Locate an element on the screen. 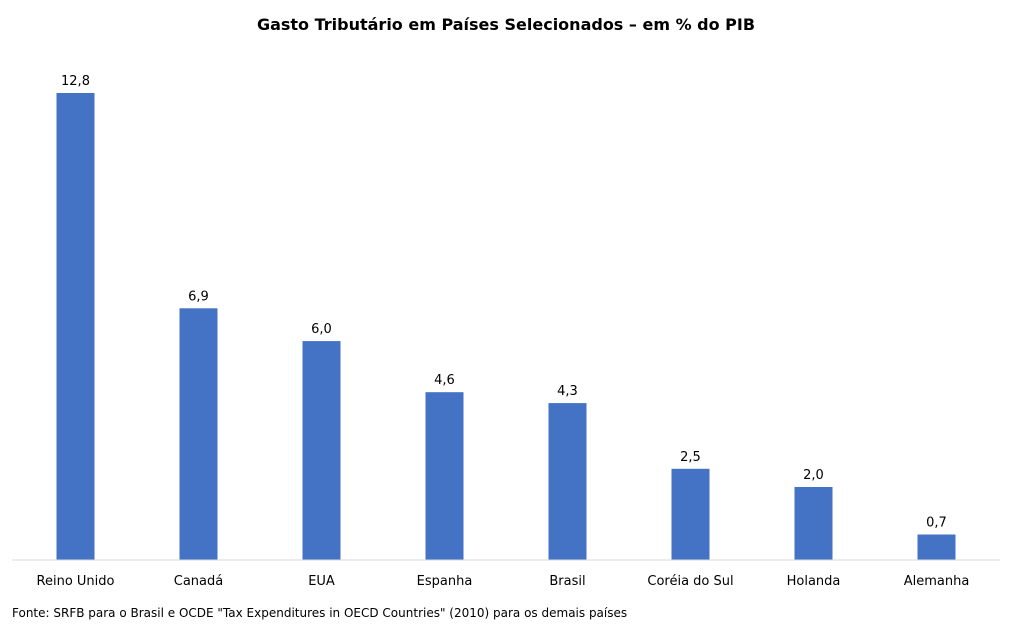 This screenshot has height=631, width=1013. data-label-2: 6,0 is located at coordinates (321, 329).